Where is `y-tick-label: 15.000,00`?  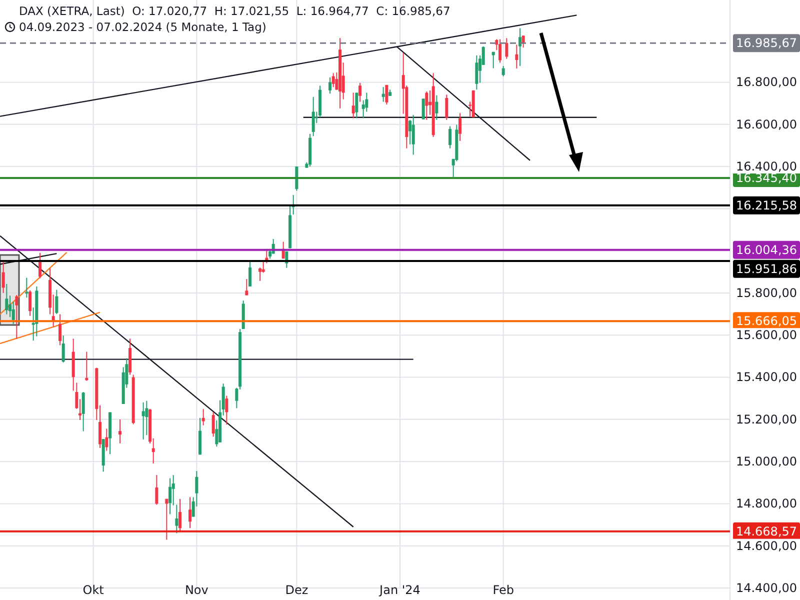 y-tick-label: 15.000,00 is located at coordinates (767, 461).